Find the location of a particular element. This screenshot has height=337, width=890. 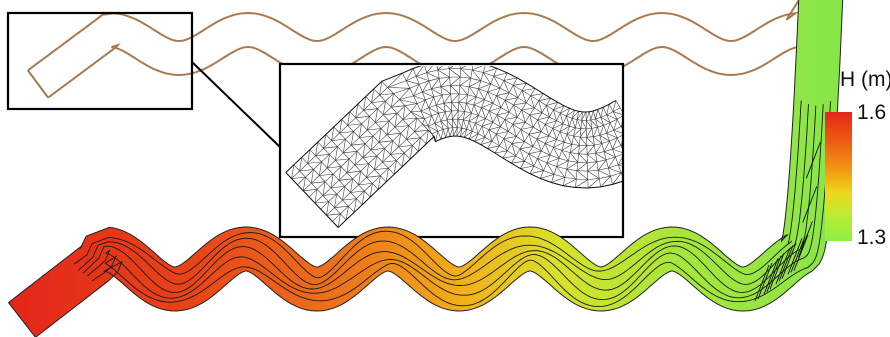

colorbar-max-label: 1.6 is located at coordinates (872, 112).